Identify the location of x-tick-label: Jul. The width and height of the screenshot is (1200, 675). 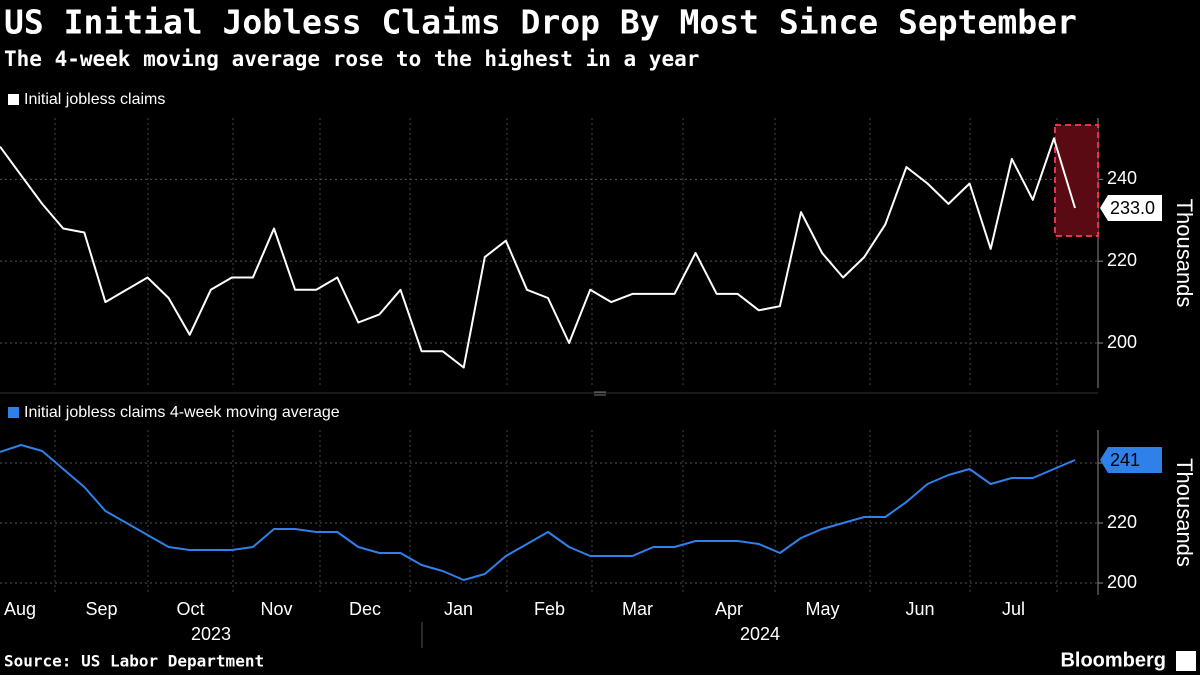
(1013, 609).